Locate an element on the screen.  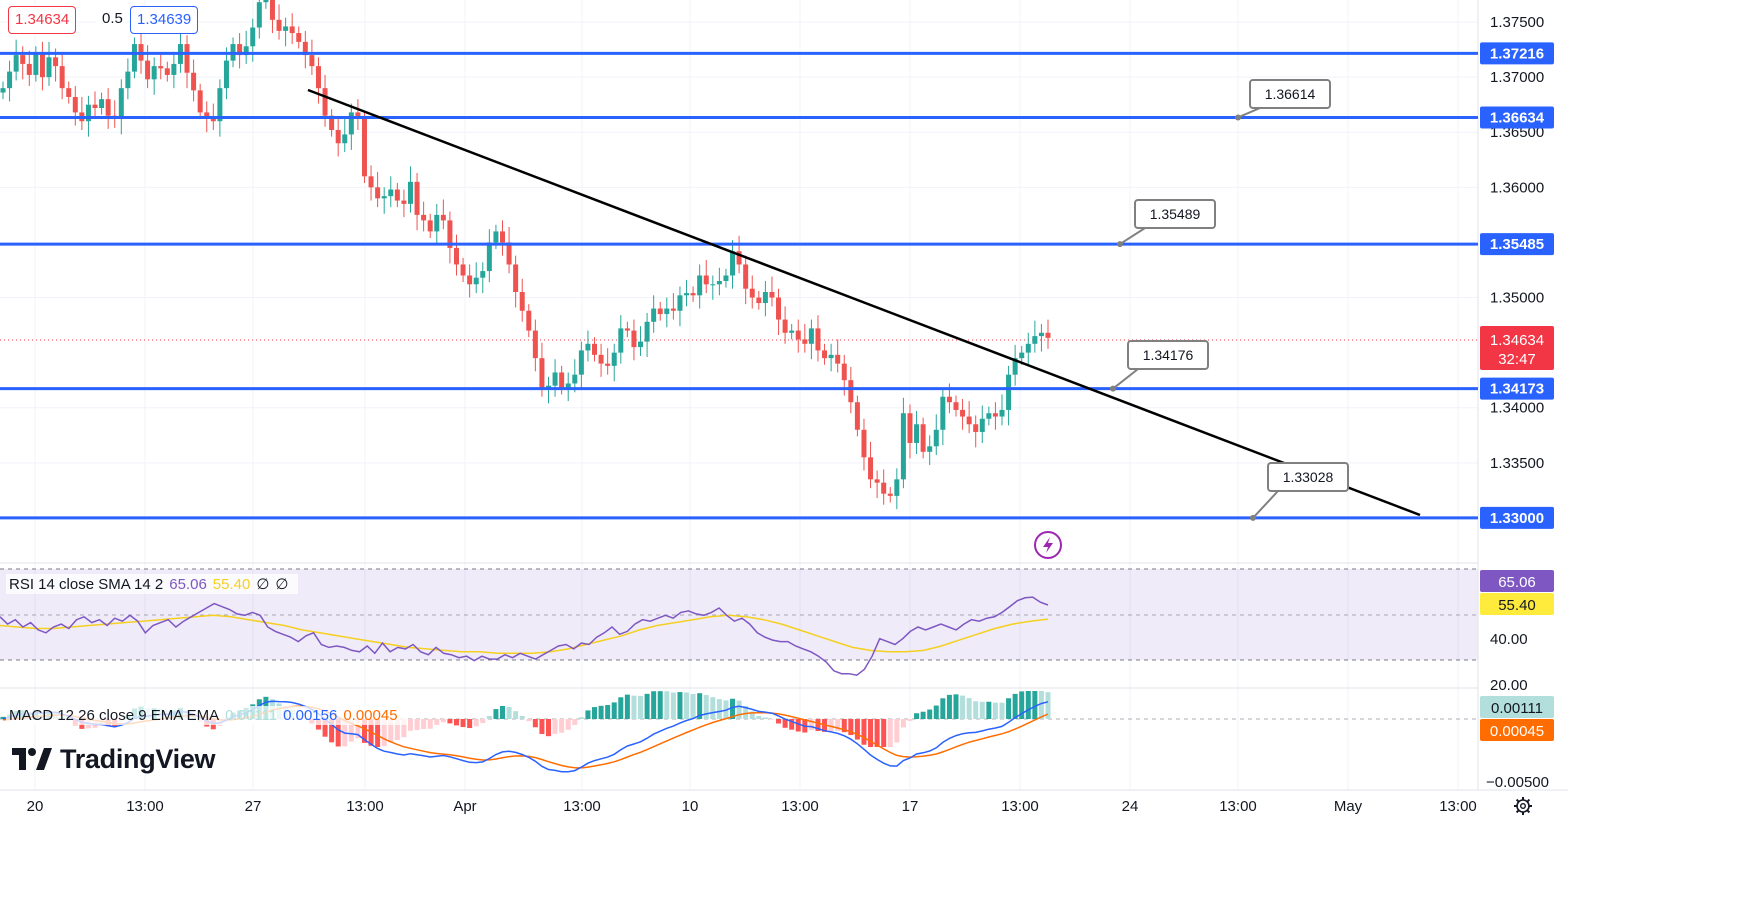
time-tick-label: May is located at coordinates (1348, 806).